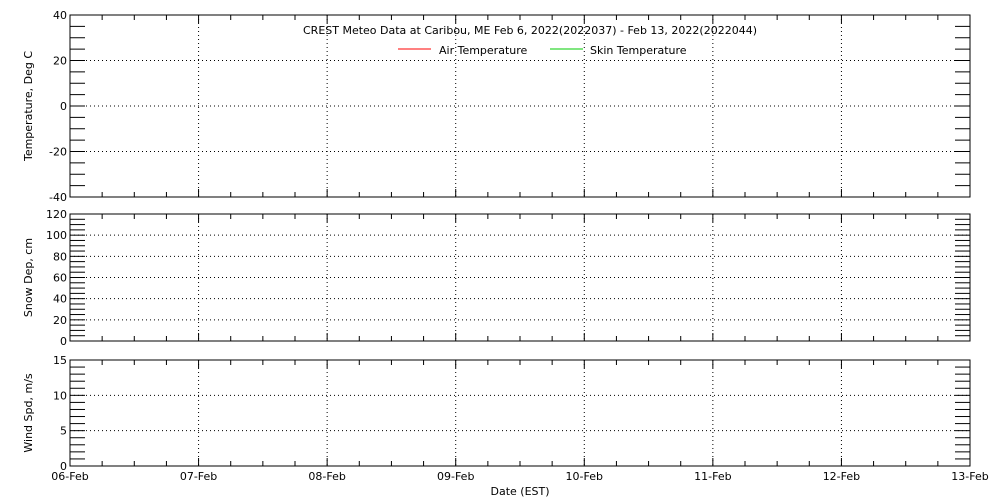 Image resolution: width=1000 pixels, height=500 pixels. What do you see at coordinates (60, 360) in the screenshot?
I see `y-tick-label: 15` at bounding box center [60, 360].